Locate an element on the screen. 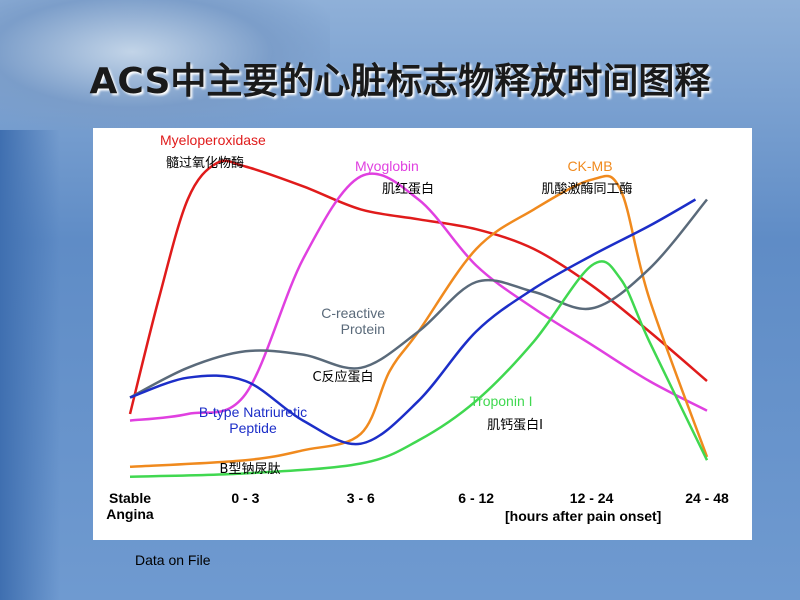  series-label: Myeloperoxidase is located at coordinates (213, 140).